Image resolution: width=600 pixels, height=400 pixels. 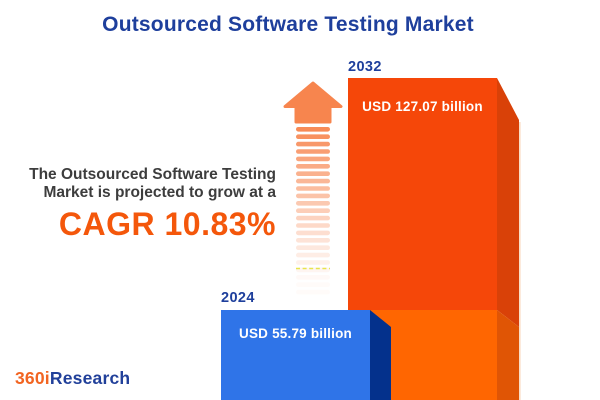 I want to click on intro-line-2: Market is projected to grow at a, so click(x=159, y=192).